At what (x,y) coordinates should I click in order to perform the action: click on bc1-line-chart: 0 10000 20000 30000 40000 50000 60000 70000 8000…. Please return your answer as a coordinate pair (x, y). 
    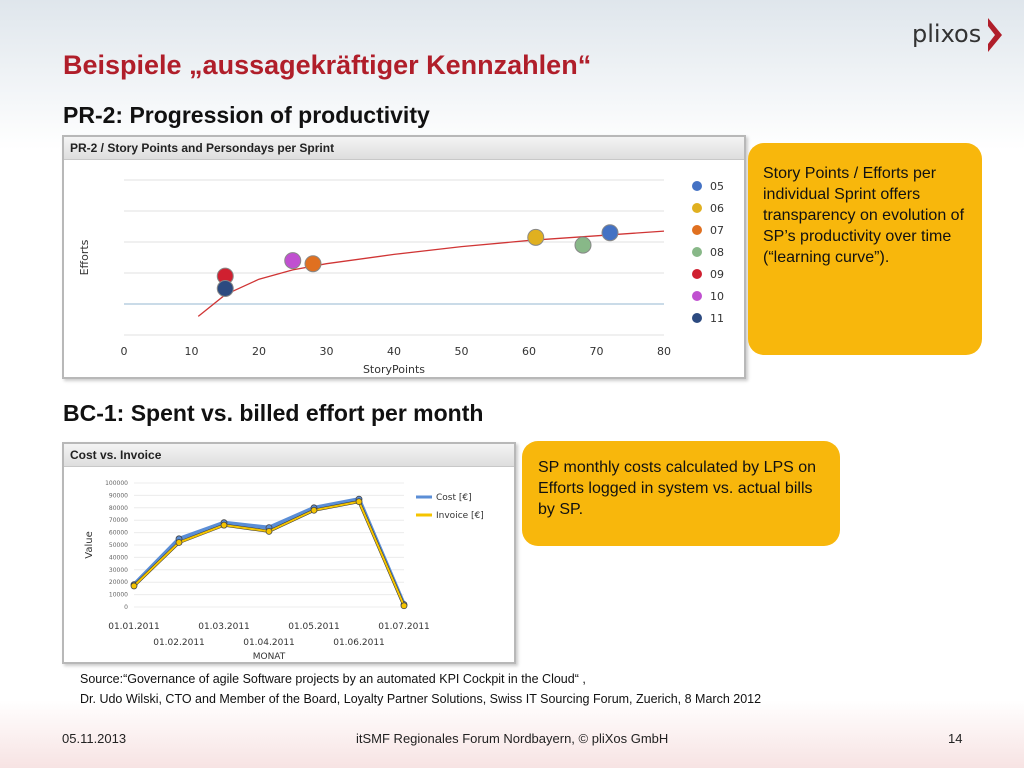
    Looking at the image, I should click on (284, 570).